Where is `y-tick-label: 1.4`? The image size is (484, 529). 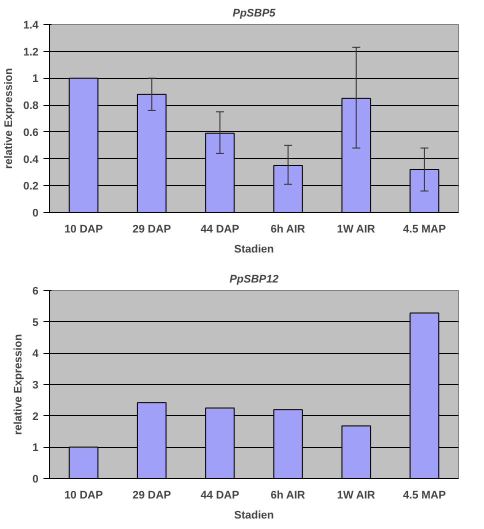
y-tick-label: 1.4 is located at coordinates (31, 26).